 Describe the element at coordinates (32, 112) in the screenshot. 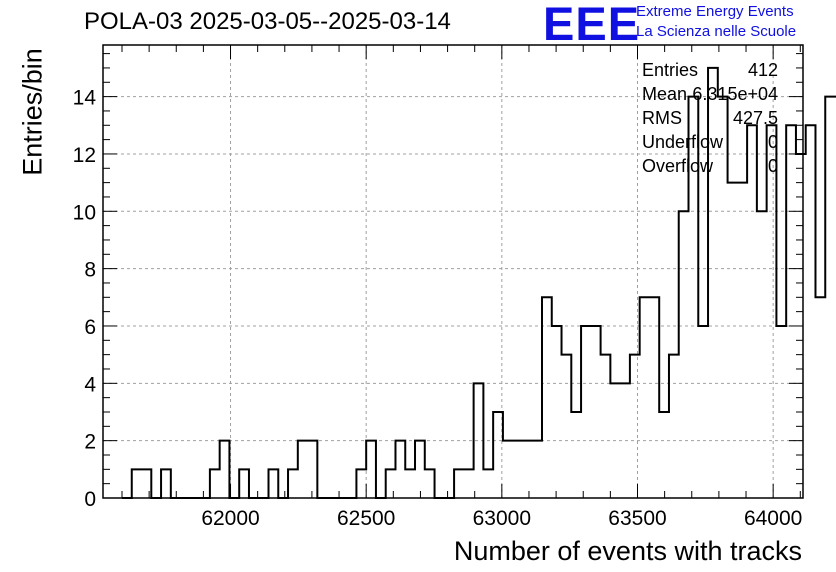

I see `y-axis-label: Entries/bin` at that location.